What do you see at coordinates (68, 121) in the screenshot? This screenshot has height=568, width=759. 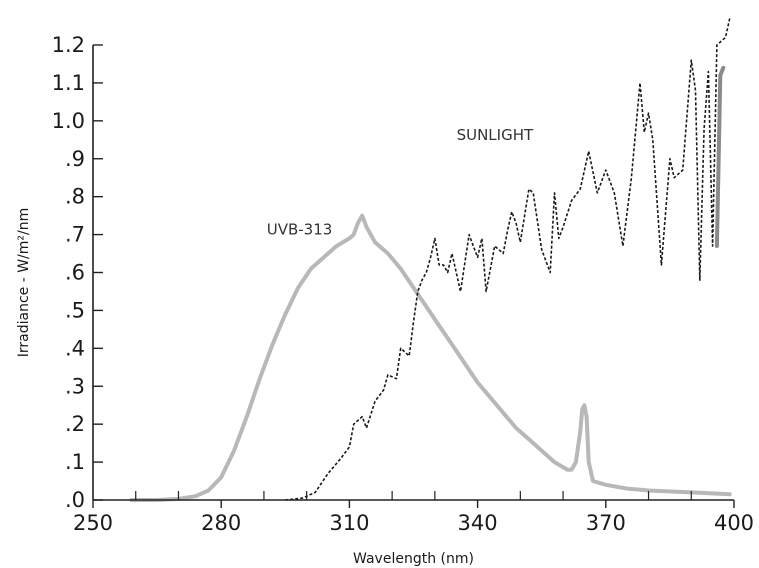 I see `y-tick-label: 1.0` at bounding box center [68, 121].